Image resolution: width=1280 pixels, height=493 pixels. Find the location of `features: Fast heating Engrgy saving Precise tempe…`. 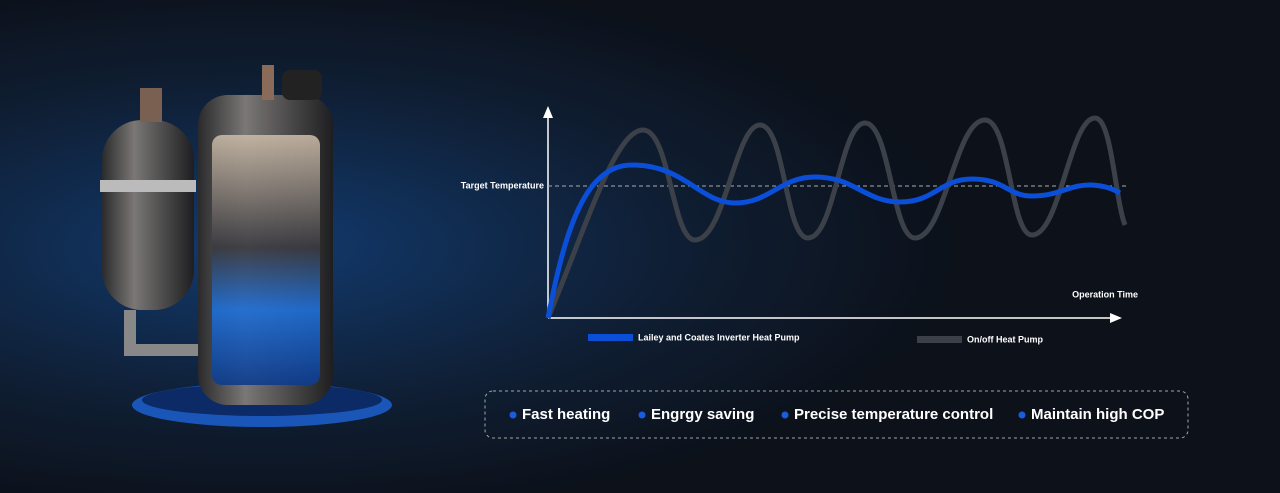

features: Fast heating Engrgy saving Precise tempe… is located at coordinates (836, 414).